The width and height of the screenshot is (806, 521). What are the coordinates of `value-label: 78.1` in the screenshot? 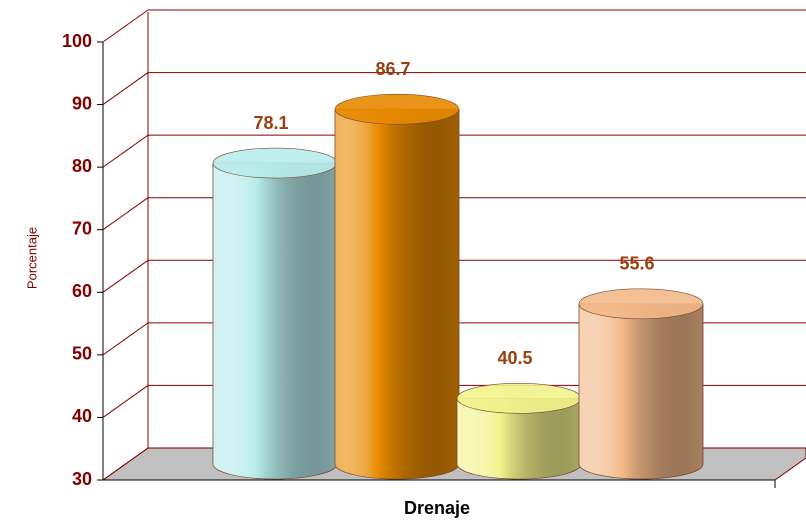 It's located at (270, 123).